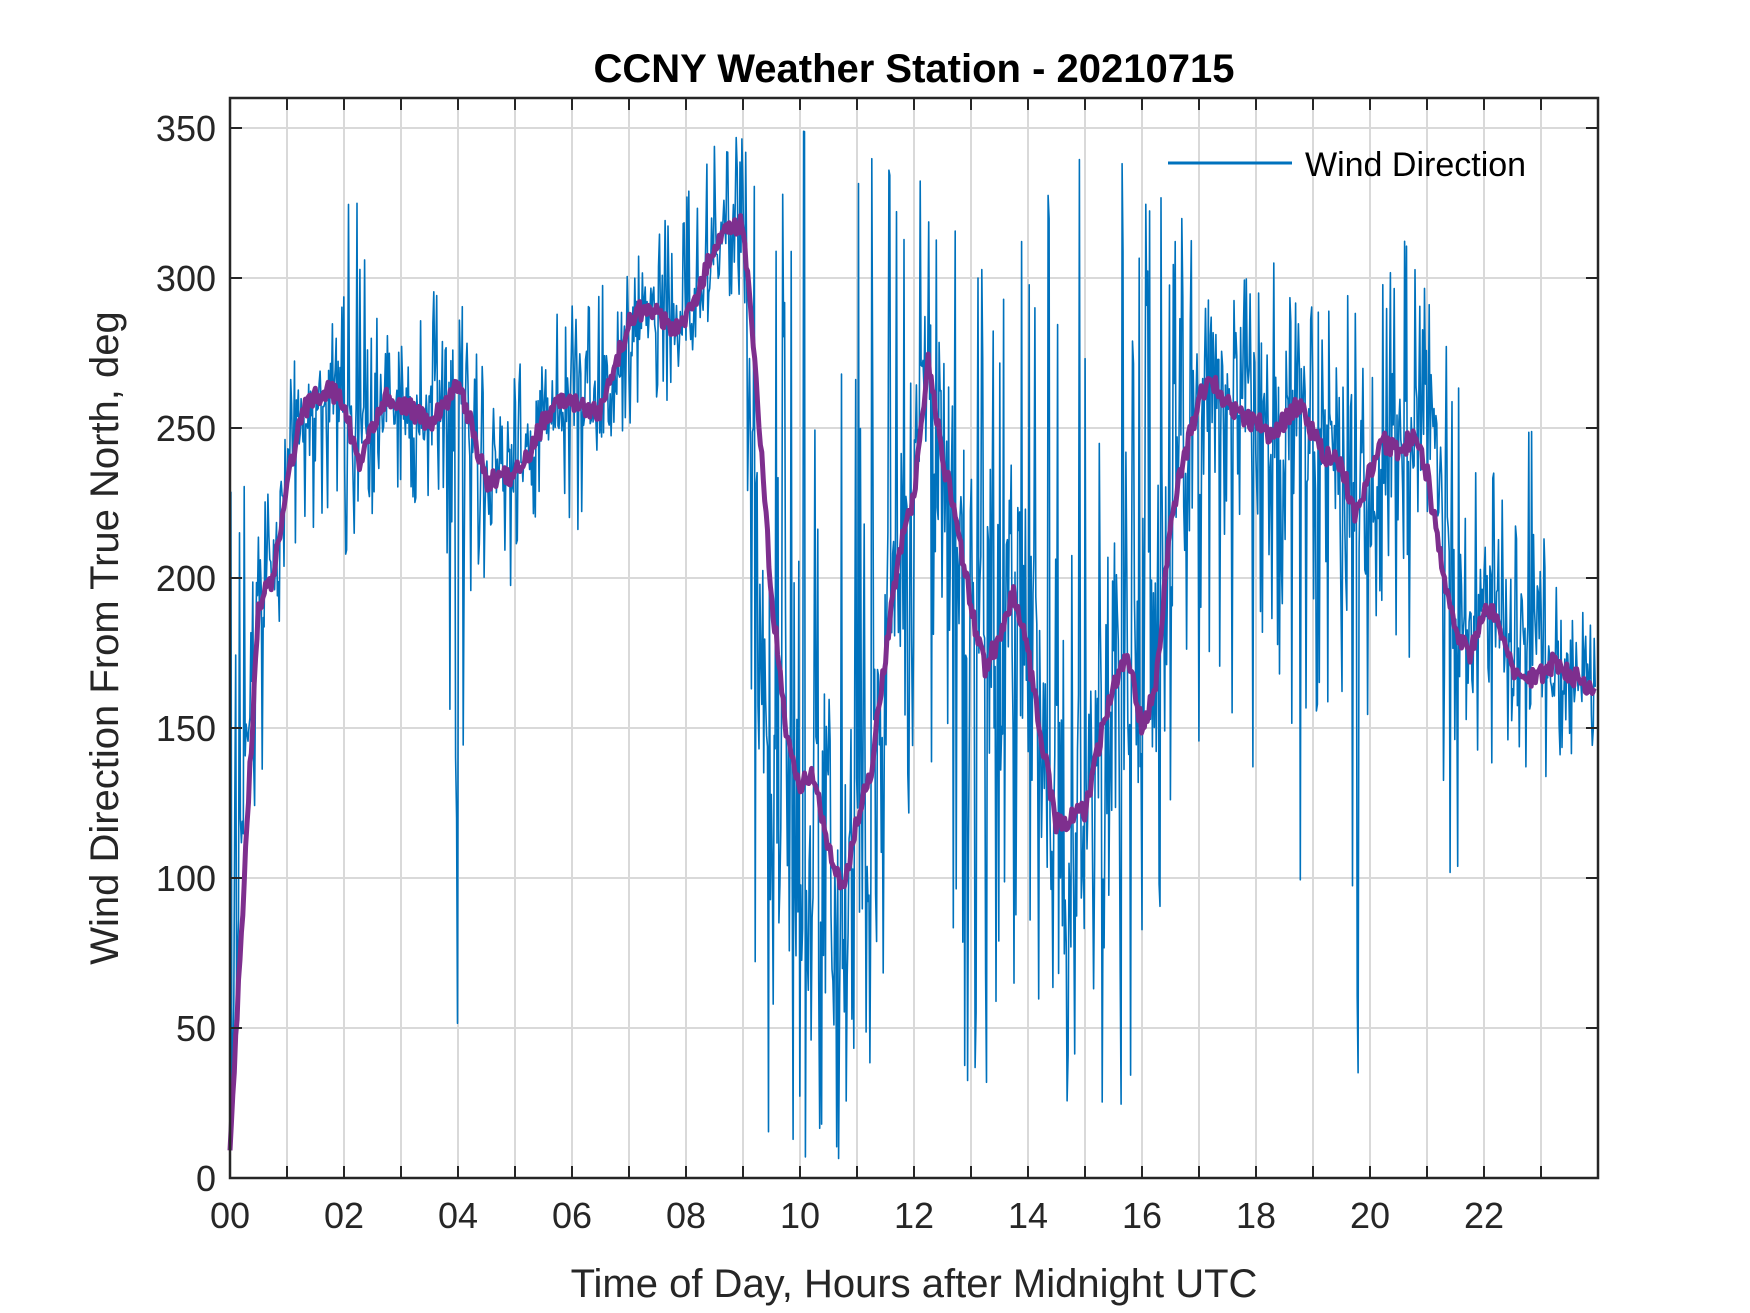 The width and height of the screenshot is (1750, 1313). I want to click on y-axis-label: Wind Direction From True North, deg, so click(105, 638).